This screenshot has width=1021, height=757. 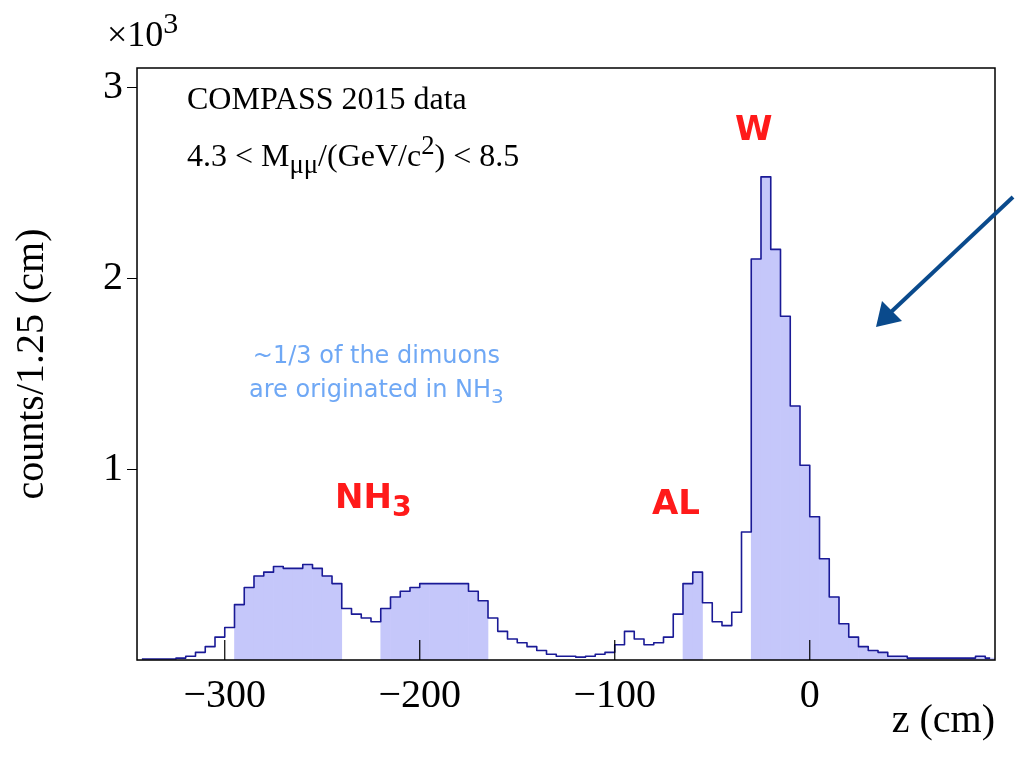 I want to click on text: ×10$^{3}$, so click(x=143, y=30).